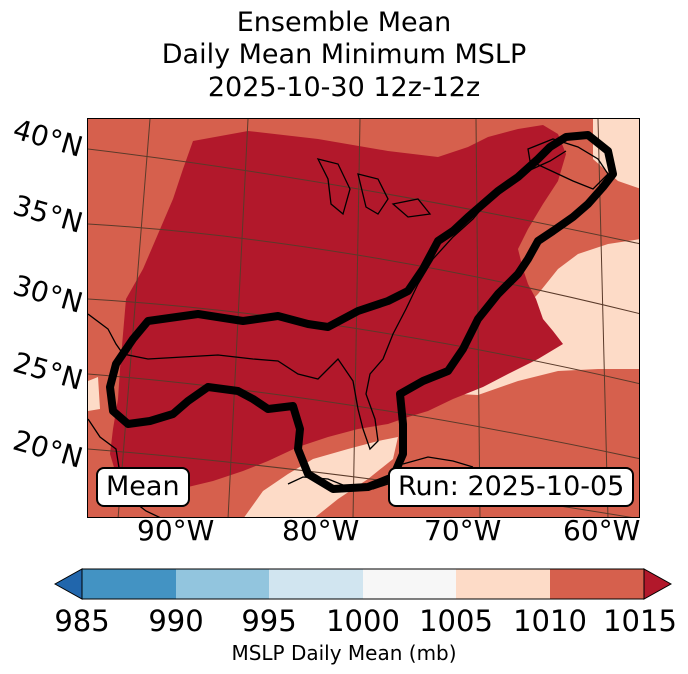  I want to click on lon-label-80w: 80°W, so click(321, 530).